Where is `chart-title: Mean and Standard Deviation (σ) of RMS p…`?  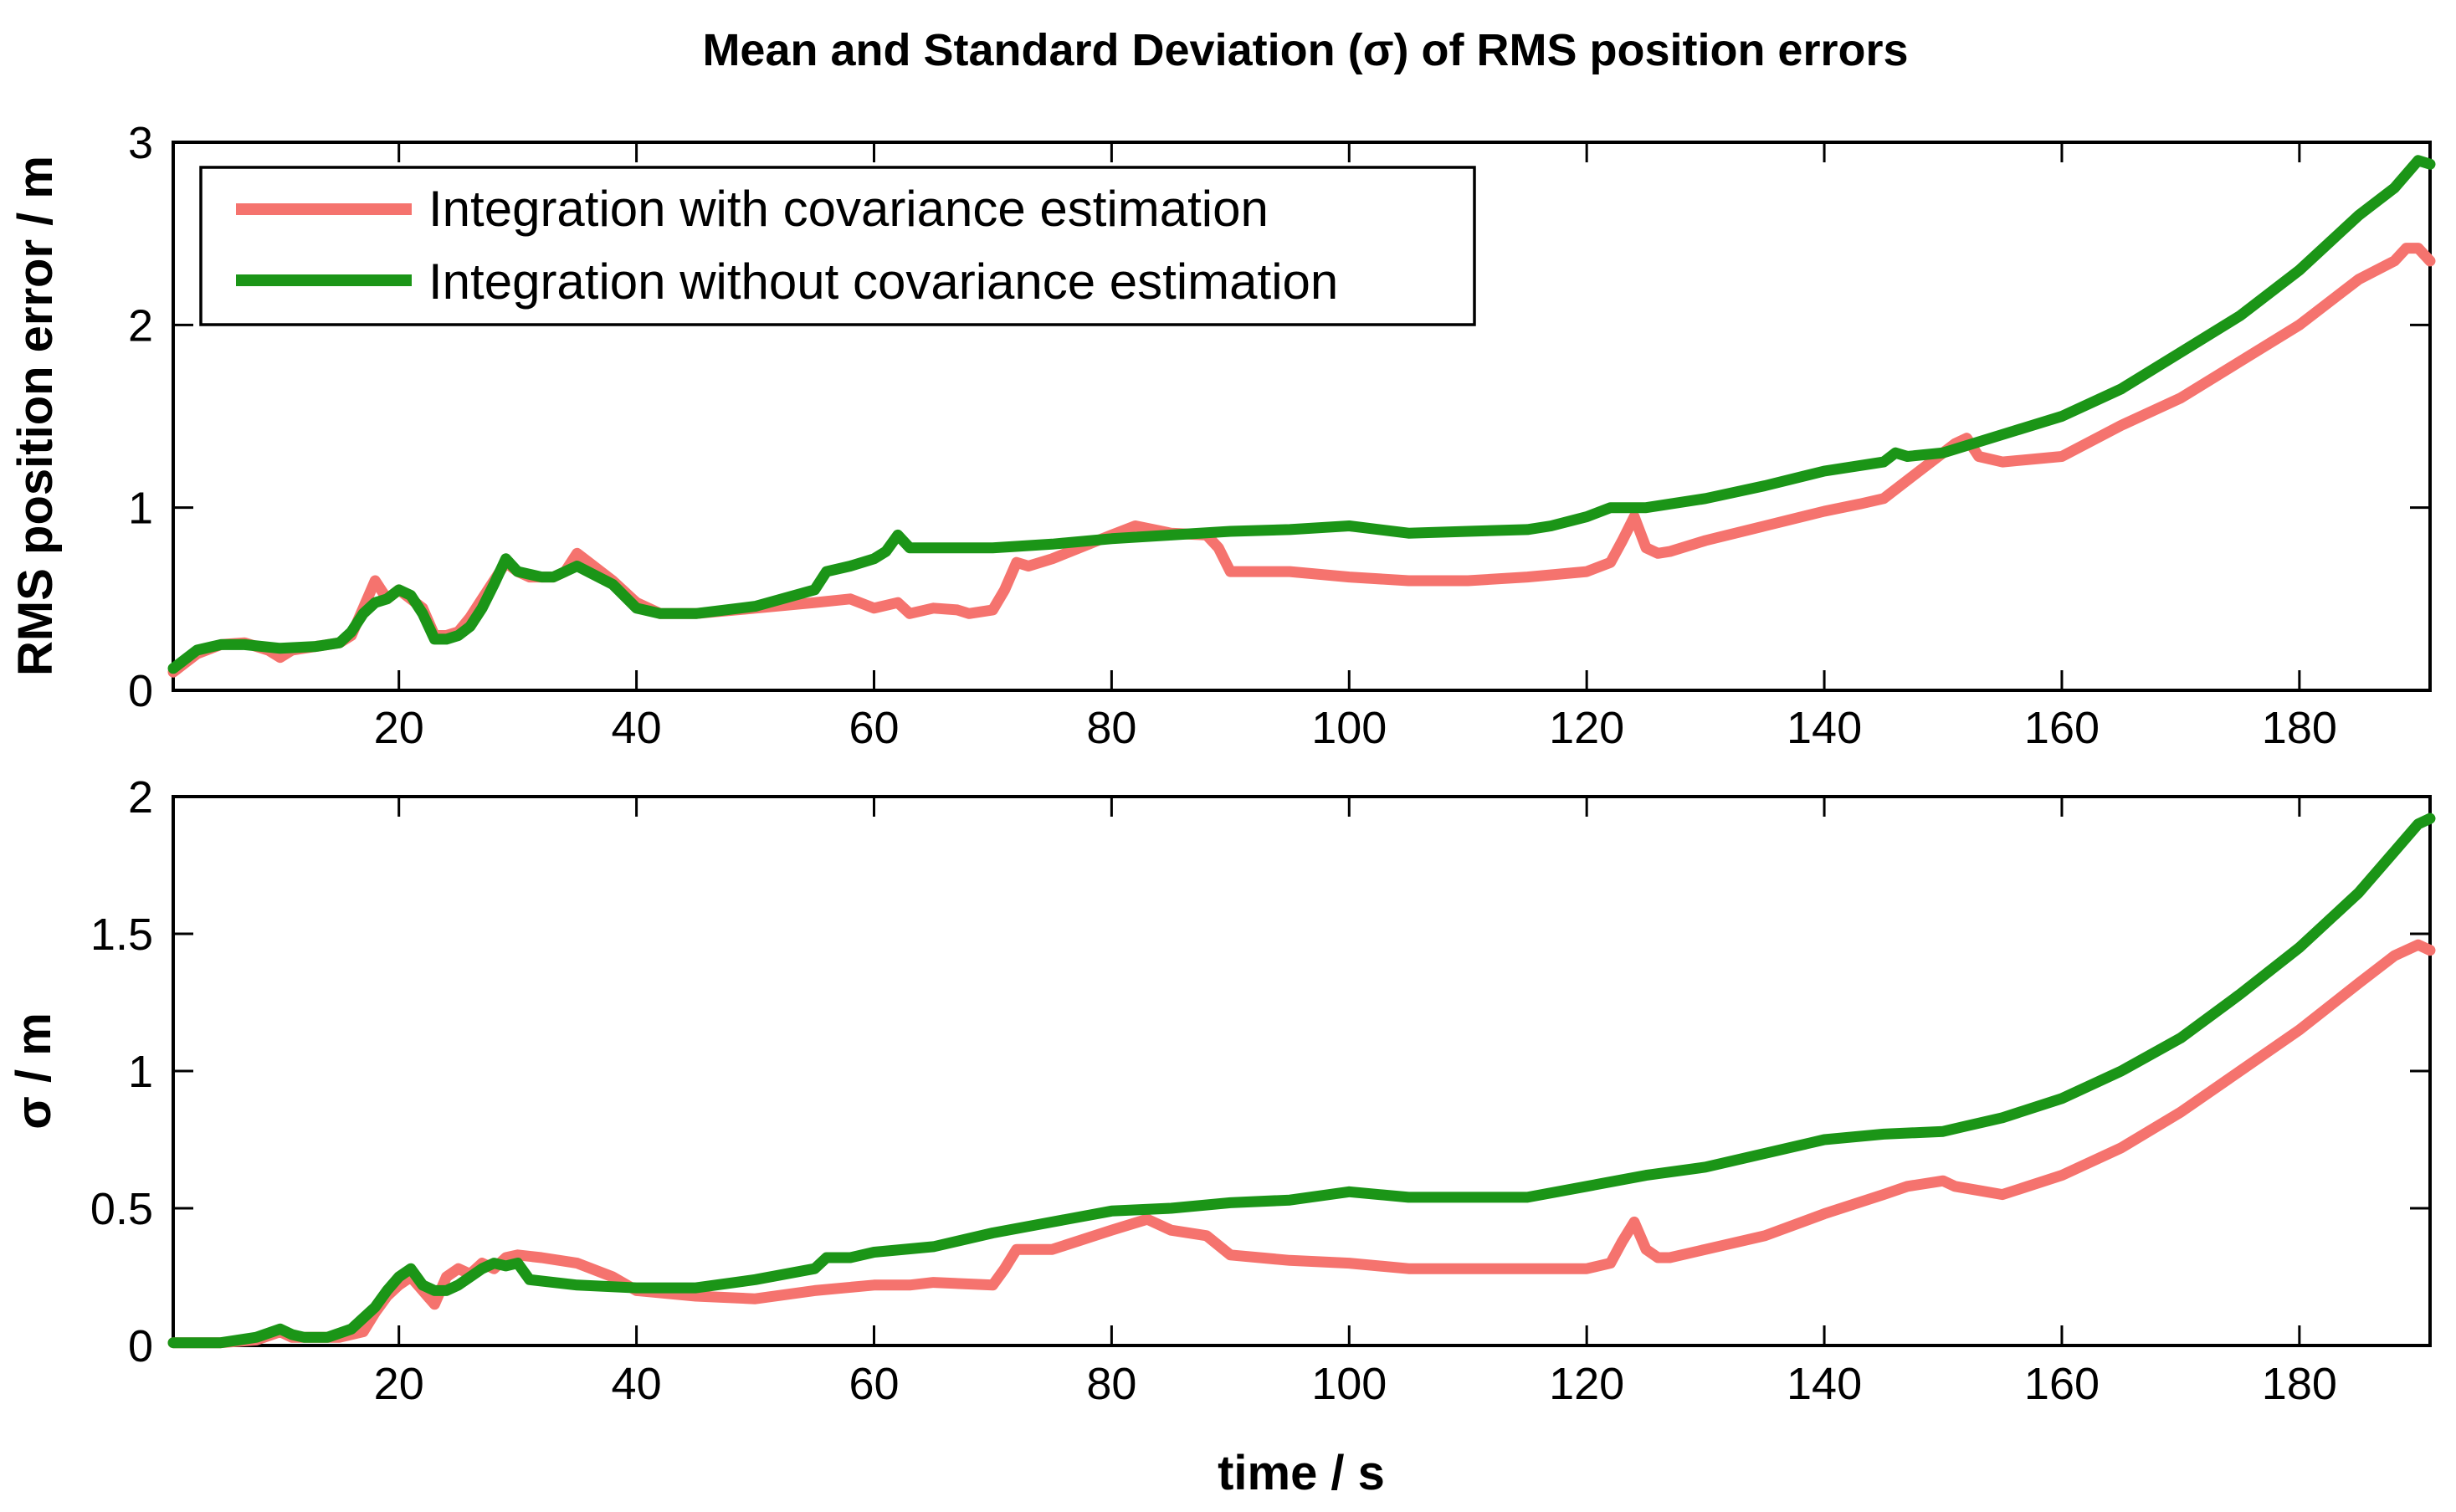 chart-title: Mean and Standard Deviation (σ) of RMS p… is located at coordinates (1305, 50).